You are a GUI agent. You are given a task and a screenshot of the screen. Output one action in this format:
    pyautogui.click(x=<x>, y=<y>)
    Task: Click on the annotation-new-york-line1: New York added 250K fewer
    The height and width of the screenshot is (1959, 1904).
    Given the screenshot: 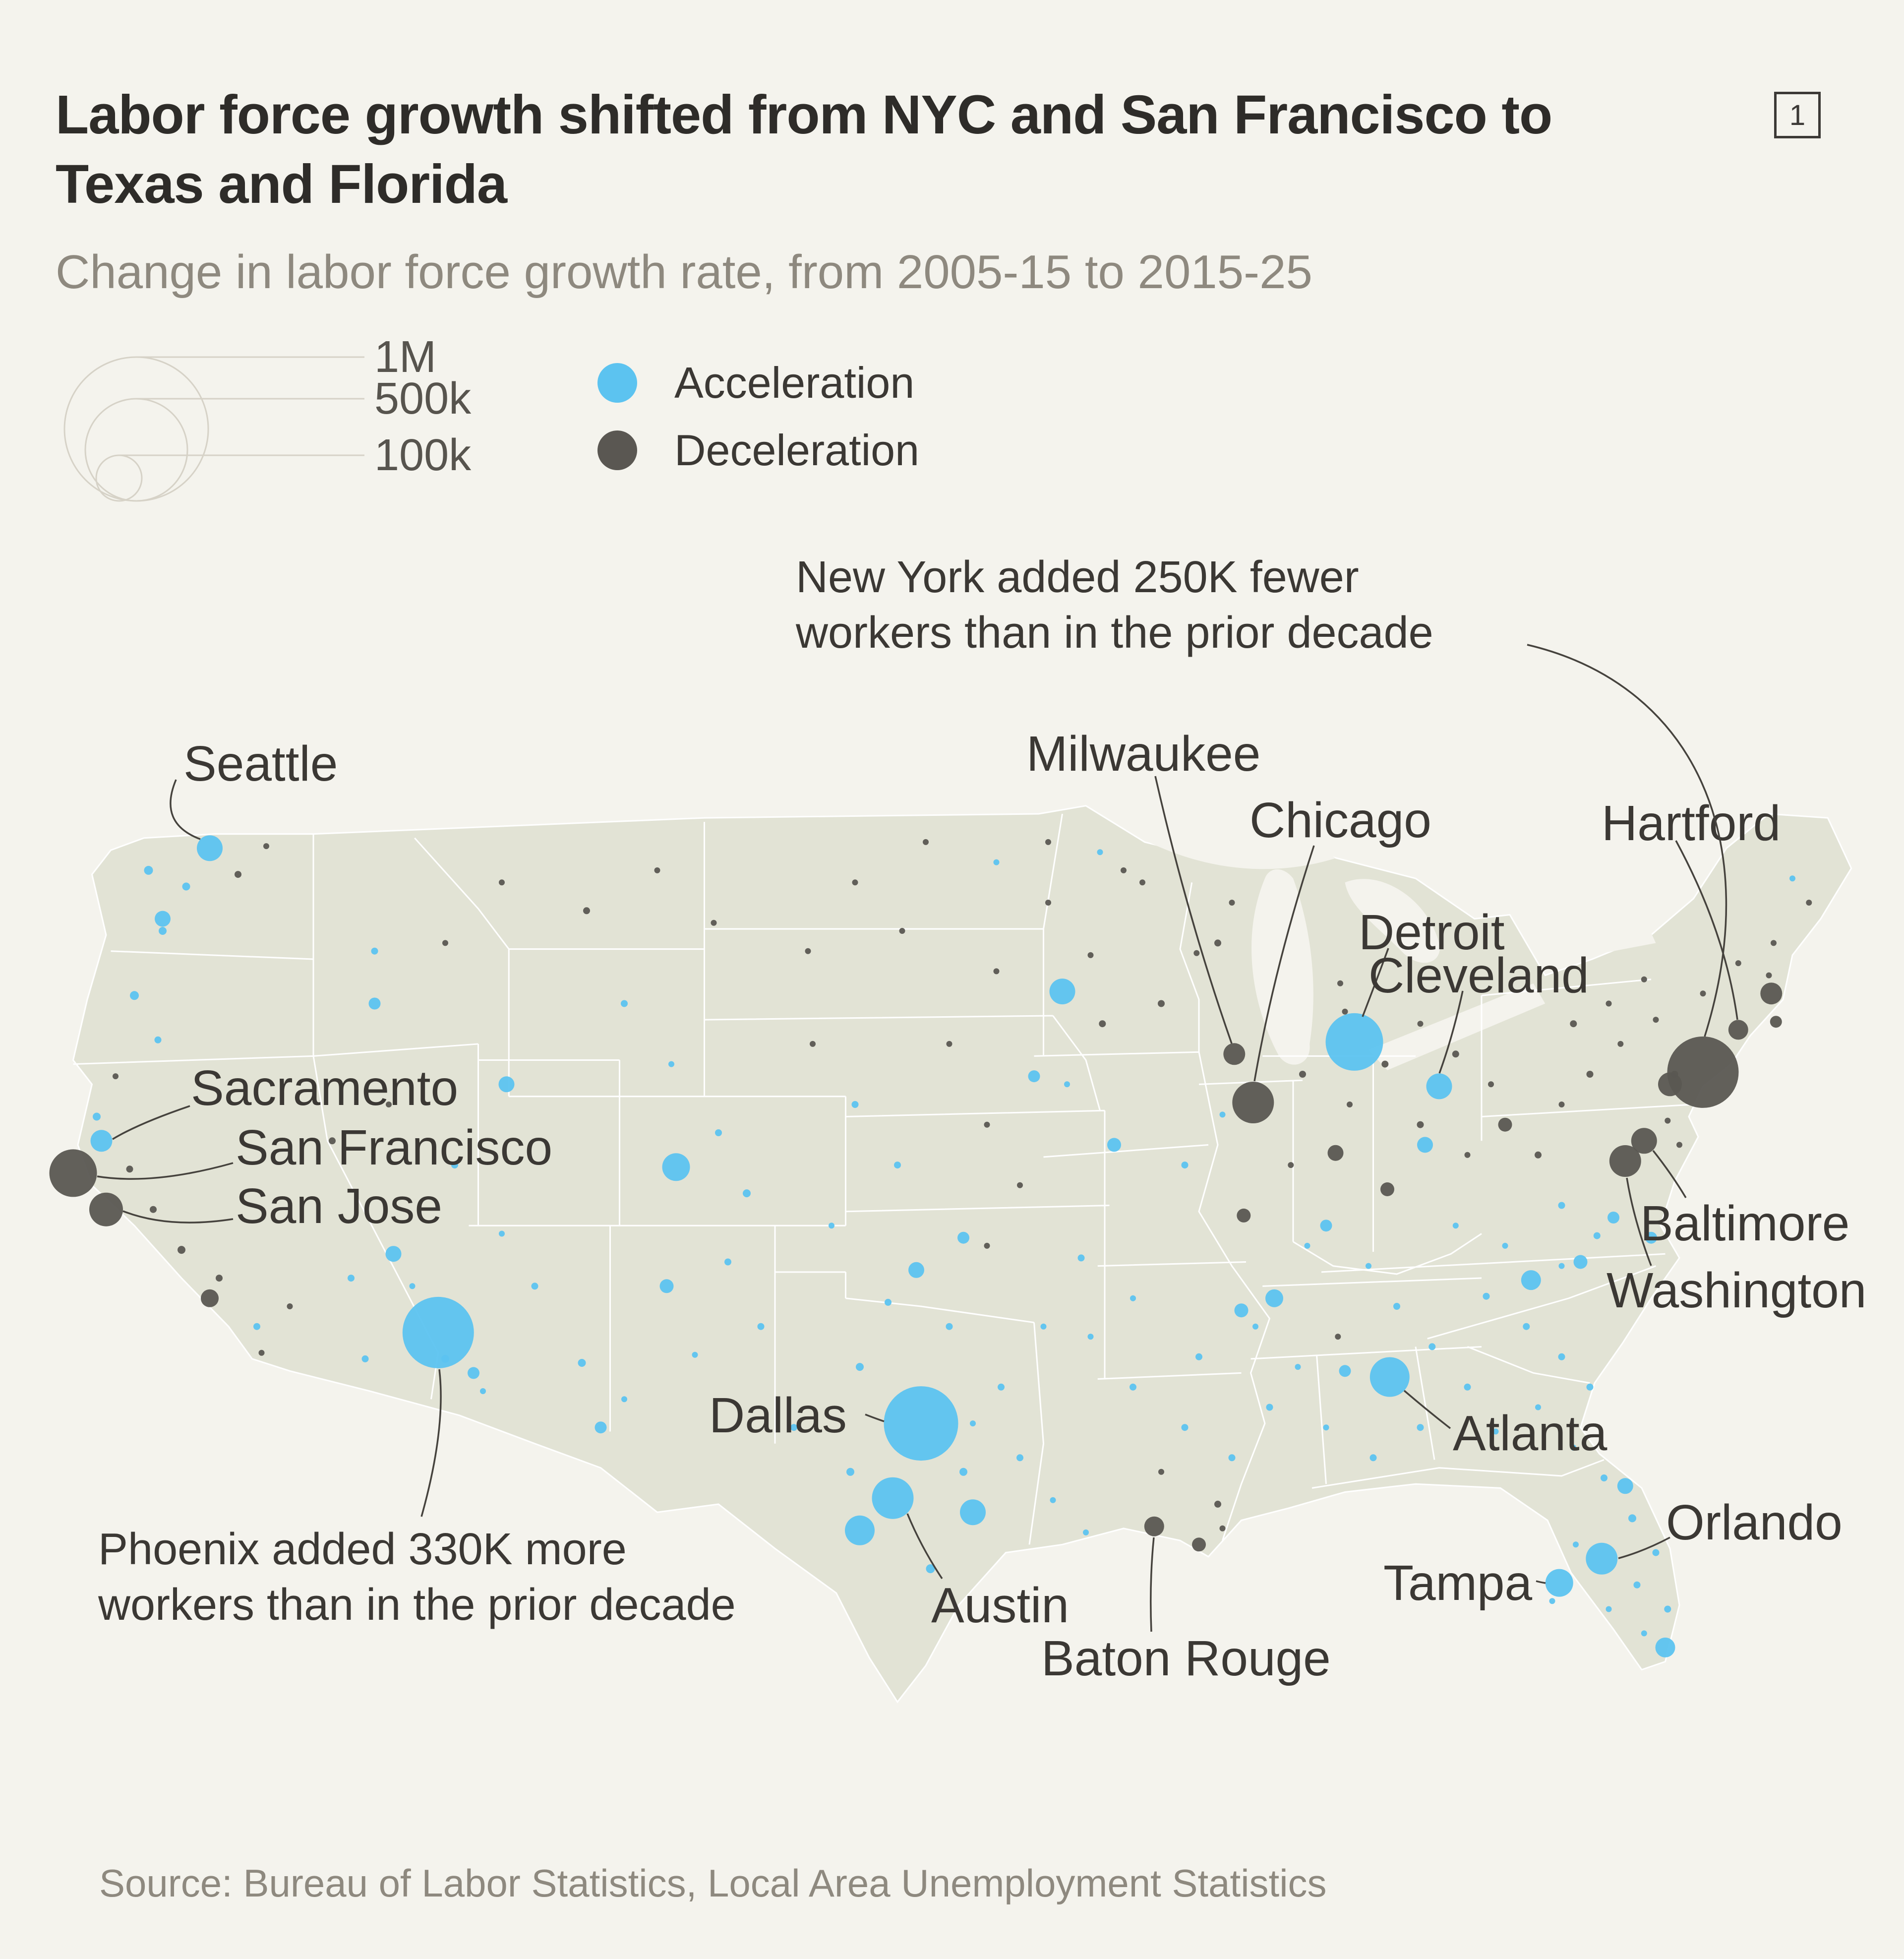 What is the action you would take?
    pyautogui.click(x=1077, y=577)
    